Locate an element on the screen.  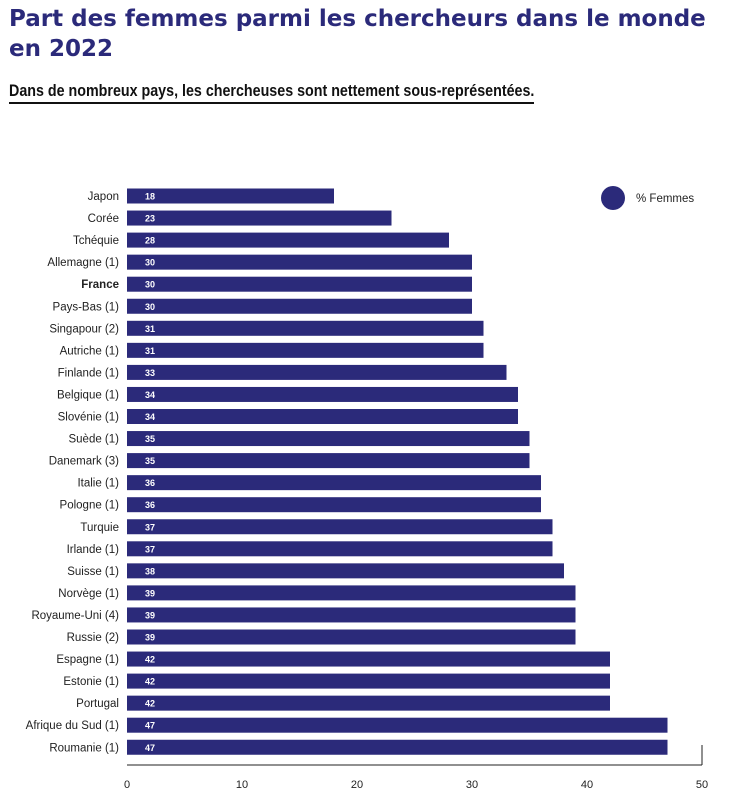
category-label: Pologne (1) is located at coordinates (90, 506).